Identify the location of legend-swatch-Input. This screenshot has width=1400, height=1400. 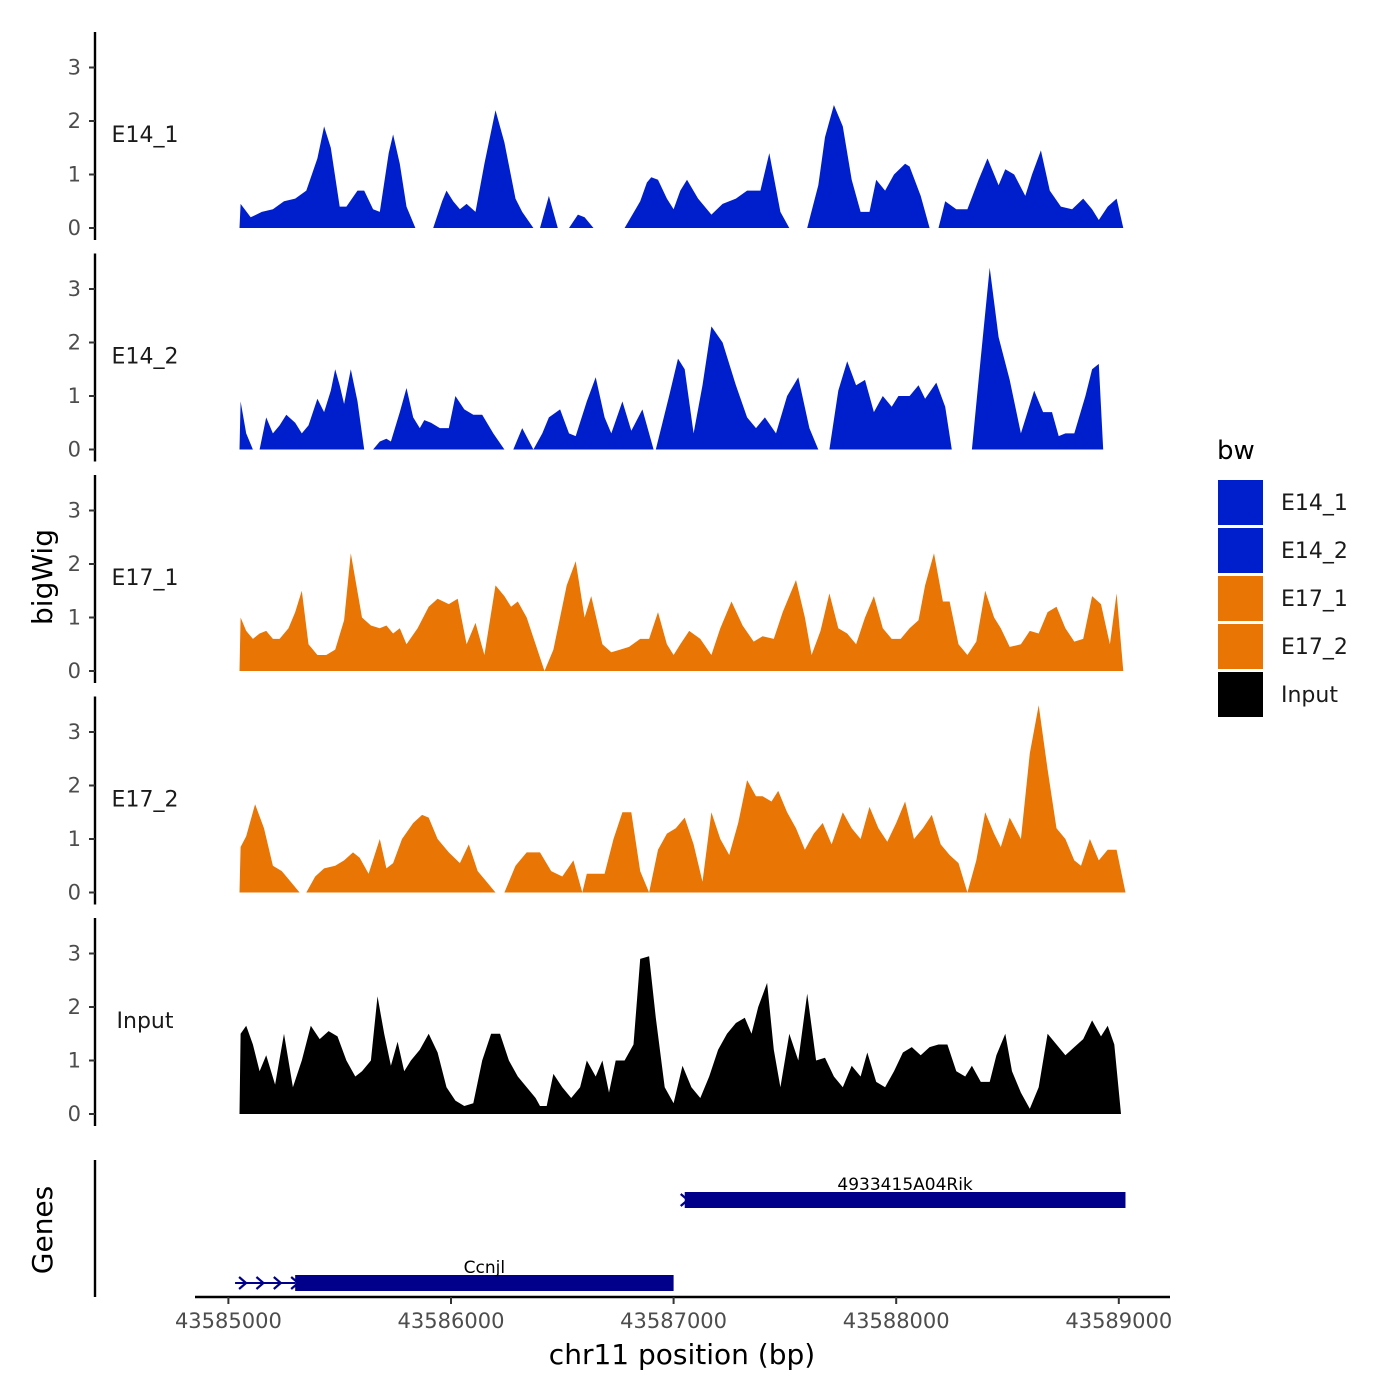
(1240, 694).